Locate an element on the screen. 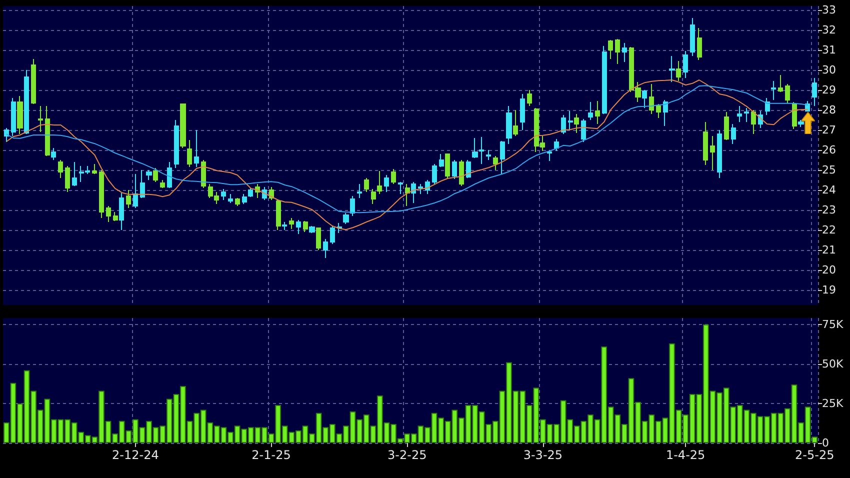 This screenshot has width=850, height=478. y-tick-label: 19 is located at coordinates (829, 290).